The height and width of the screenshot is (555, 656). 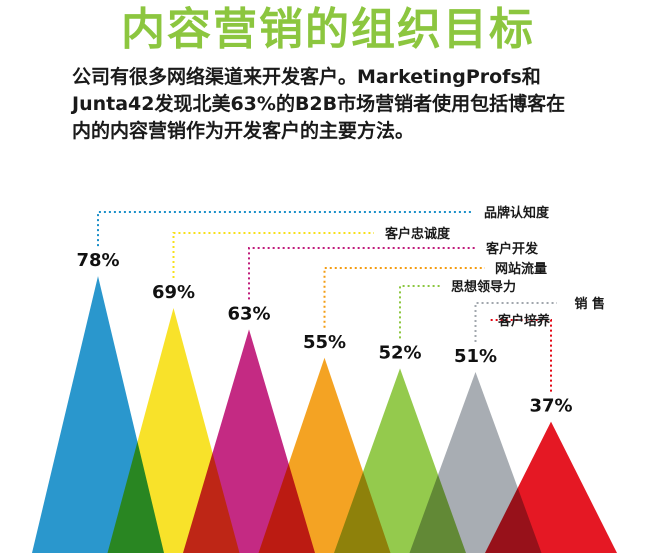 I want to click on category-label-4: 网站流量, so click(x=521, y=269).